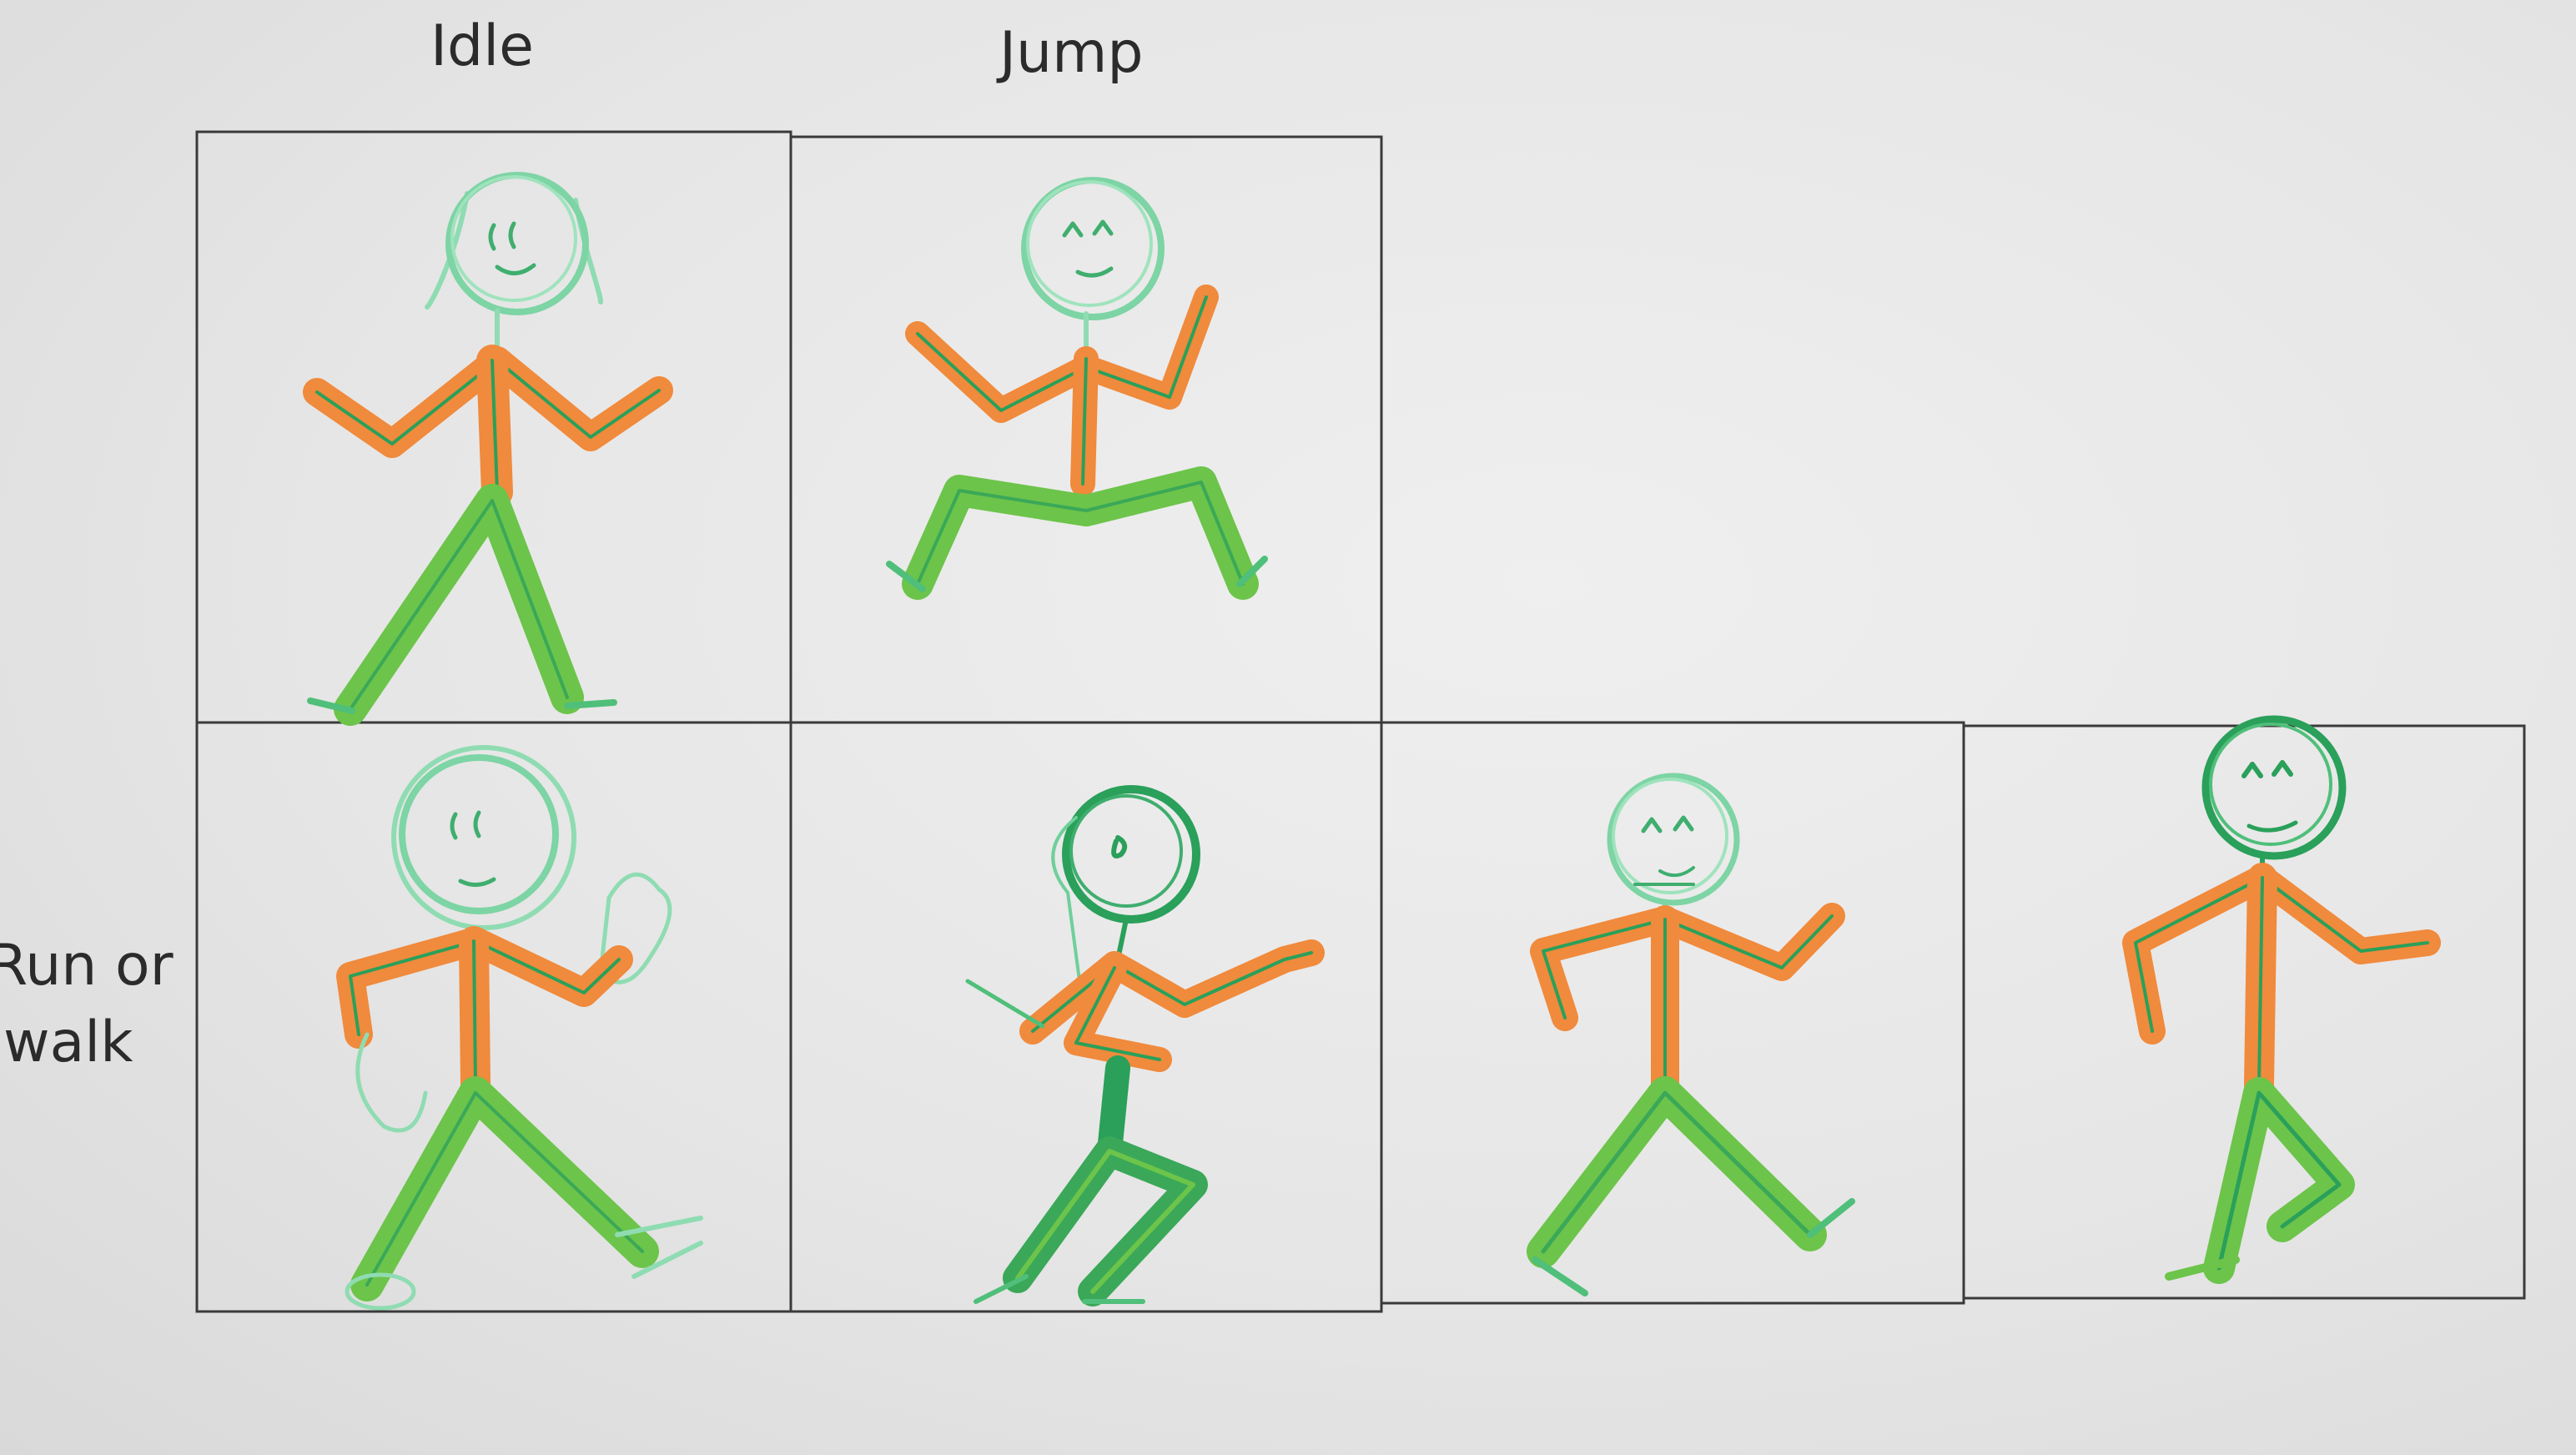  What do you see at coordinates (1077, 388) in the screenshot?
I see `stick-figure-jump` at bounding box center [1077, 388].